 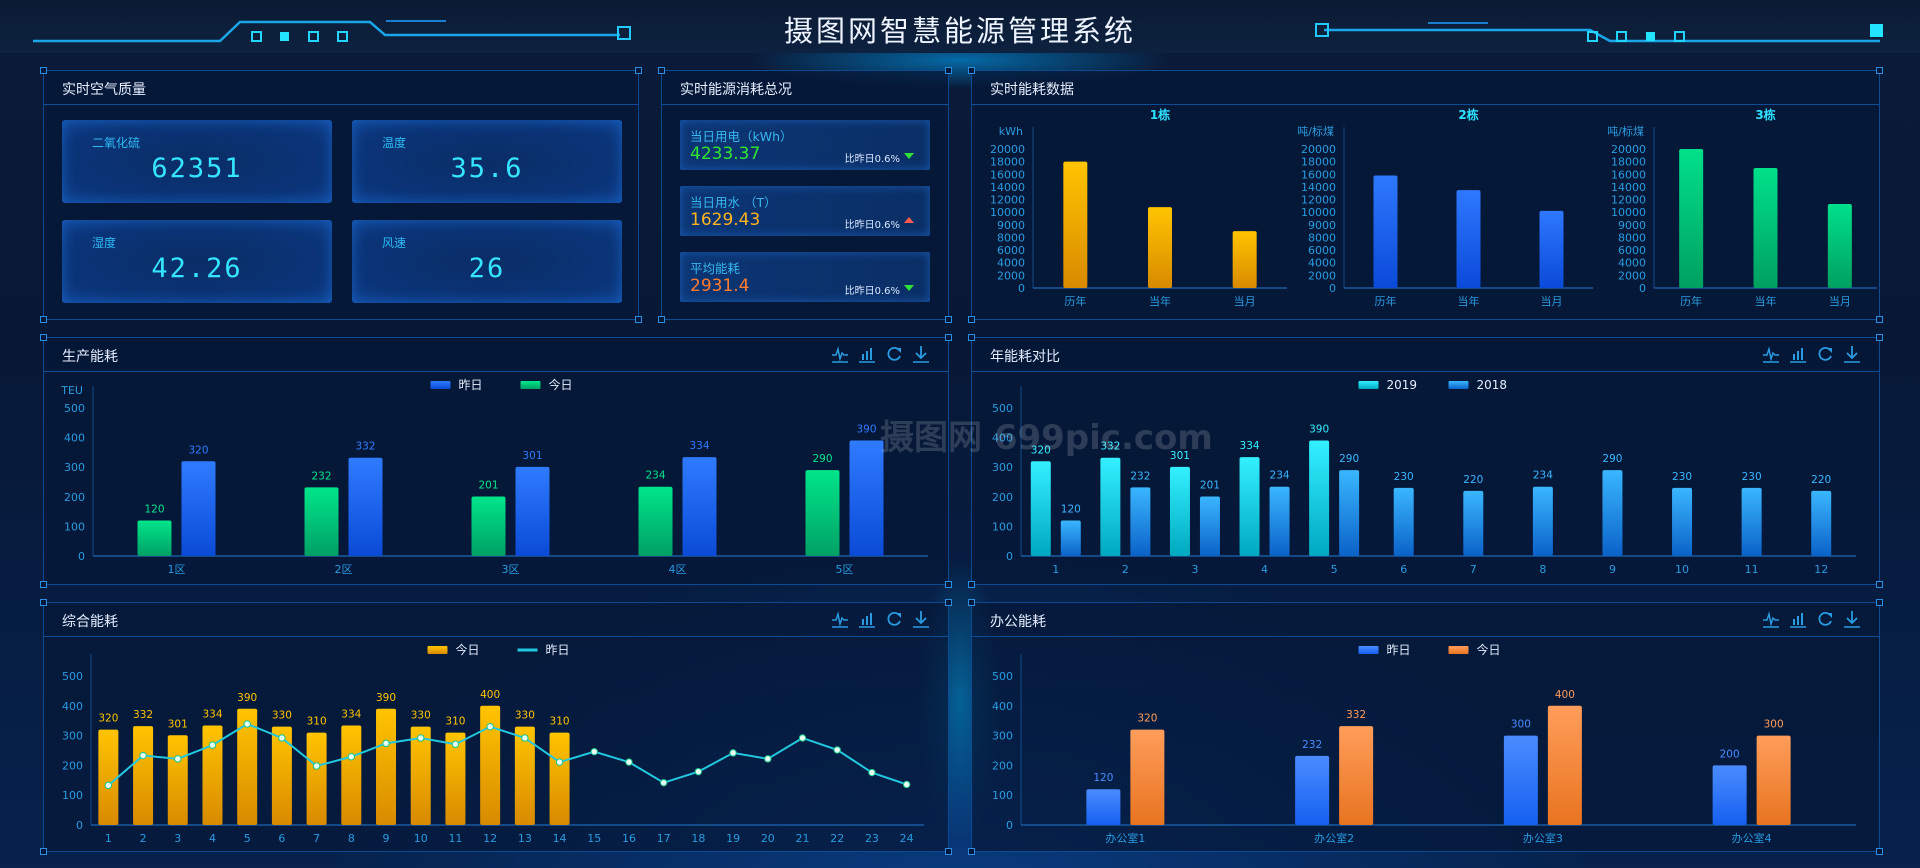 I want to click on x-tick-label: 1, so click(x=1055, y=569).